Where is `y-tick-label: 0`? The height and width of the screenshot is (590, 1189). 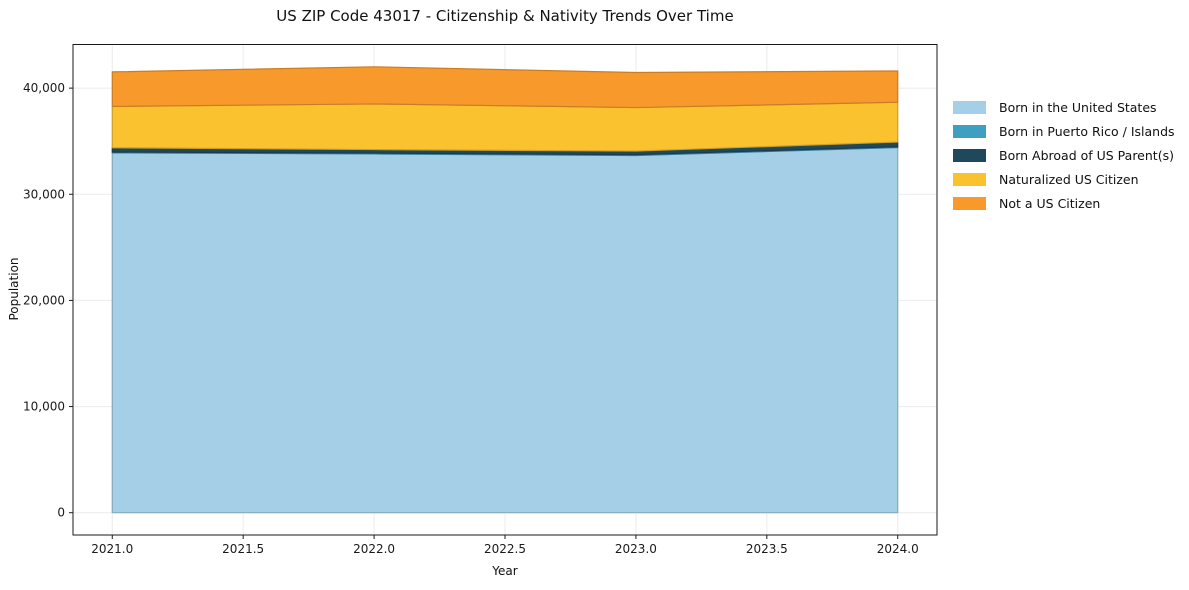 y-tick-label: 0 is located at coordinates (61, 513).